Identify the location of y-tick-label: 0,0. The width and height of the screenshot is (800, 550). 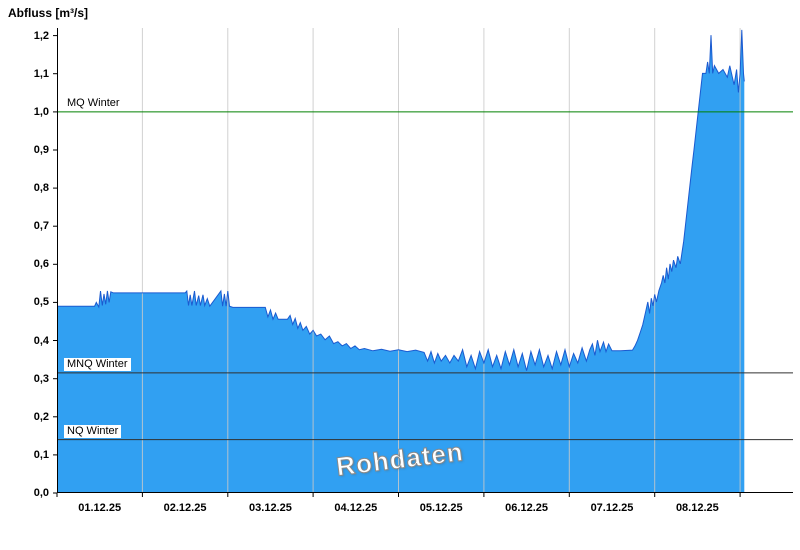
(41, 493).